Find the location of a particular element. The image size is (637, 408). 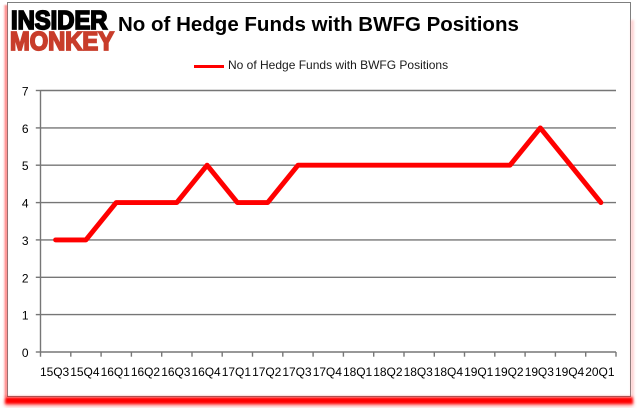

svg-text: 18Q3 is located at coordinates (419, 372).